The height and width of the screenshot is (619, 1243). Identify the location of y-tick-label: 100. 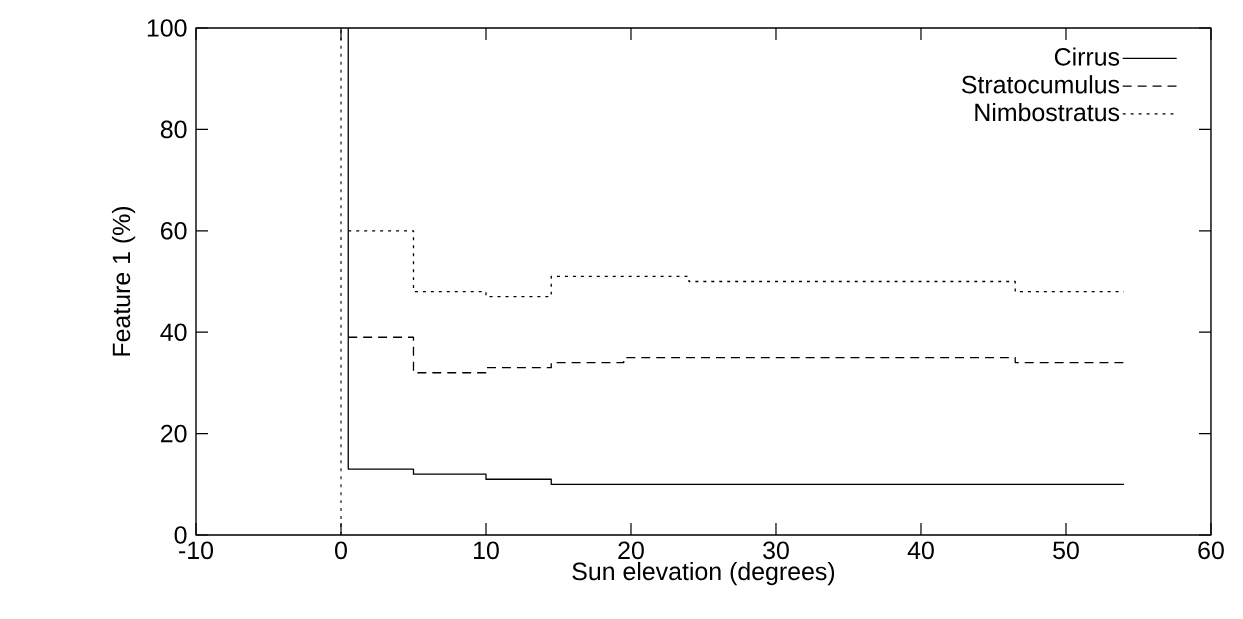
(167, 28).